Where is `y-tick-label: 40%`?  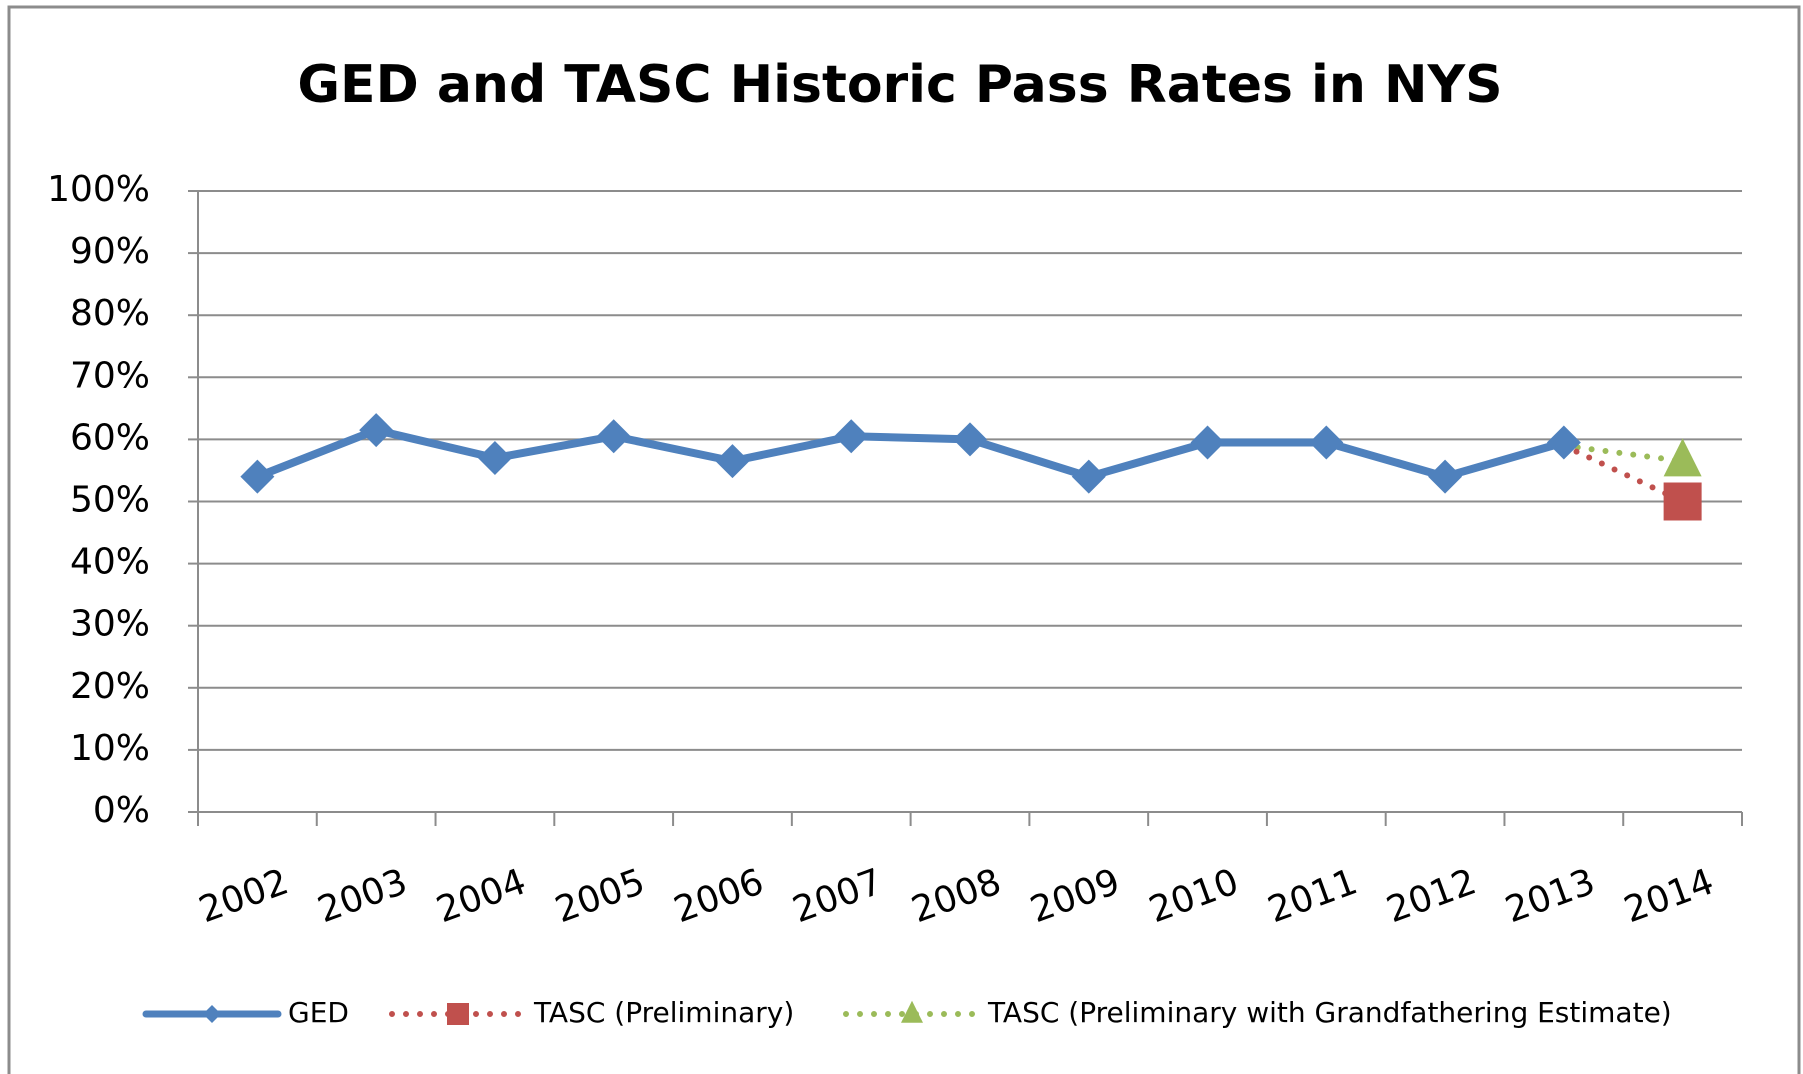
y-tick-label: 40% is located at coordinates (110, 562).